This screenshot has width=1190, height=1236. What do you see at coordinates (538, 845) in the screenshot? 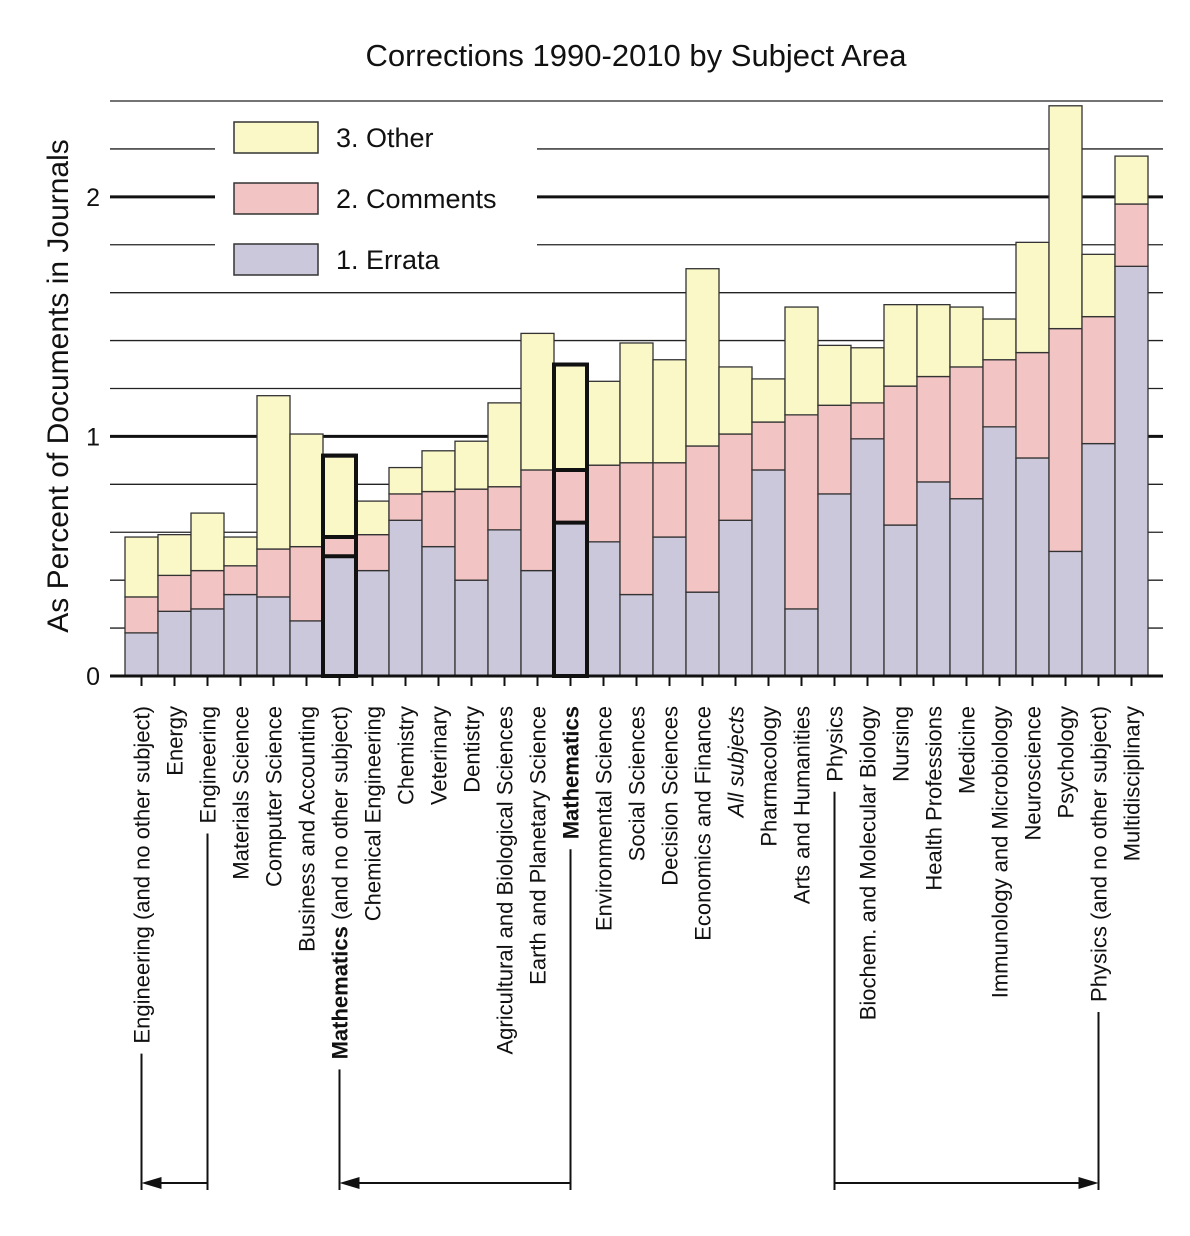
I see `x-tick-label: Earth and Planetary Science` at bounding box center [538, 845].